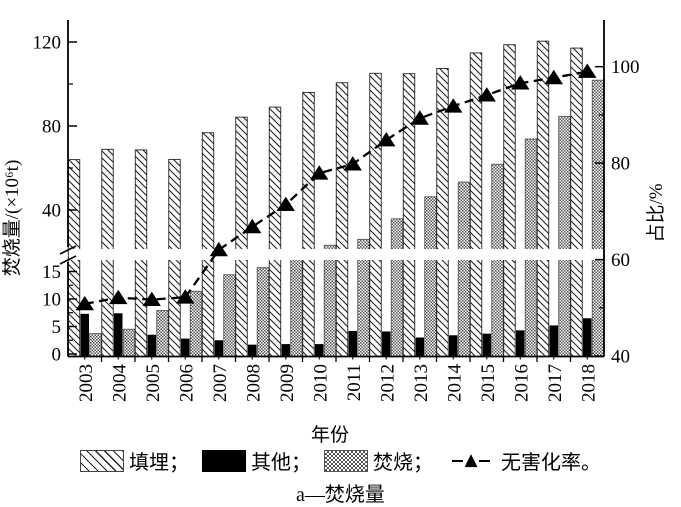 This screenshot has width=681, height=507. What do you see at coordinates (421, 383) in the screenshot?
I see `x-tick-label-2013: 2013` at bounding box center [421, 383].